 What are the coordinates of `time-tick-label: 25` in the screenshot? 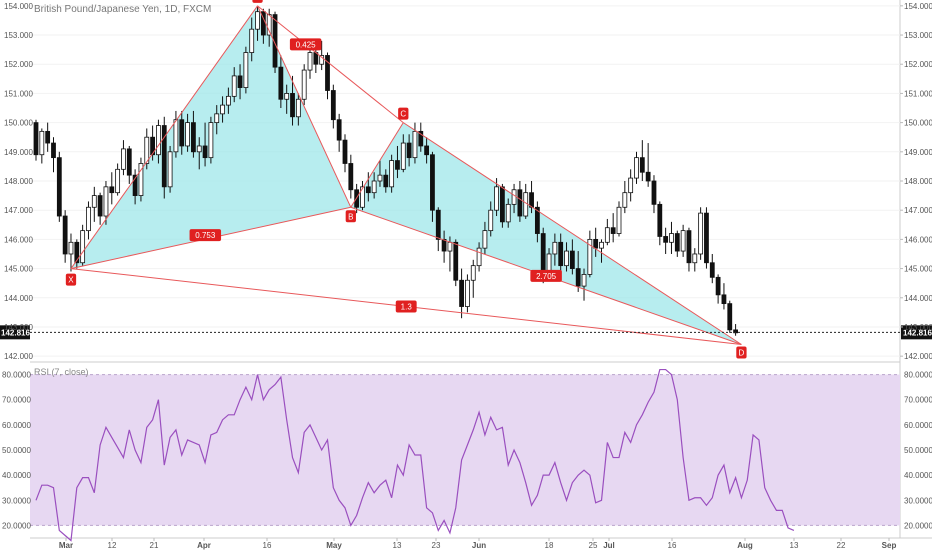 It's located at (593, 545).